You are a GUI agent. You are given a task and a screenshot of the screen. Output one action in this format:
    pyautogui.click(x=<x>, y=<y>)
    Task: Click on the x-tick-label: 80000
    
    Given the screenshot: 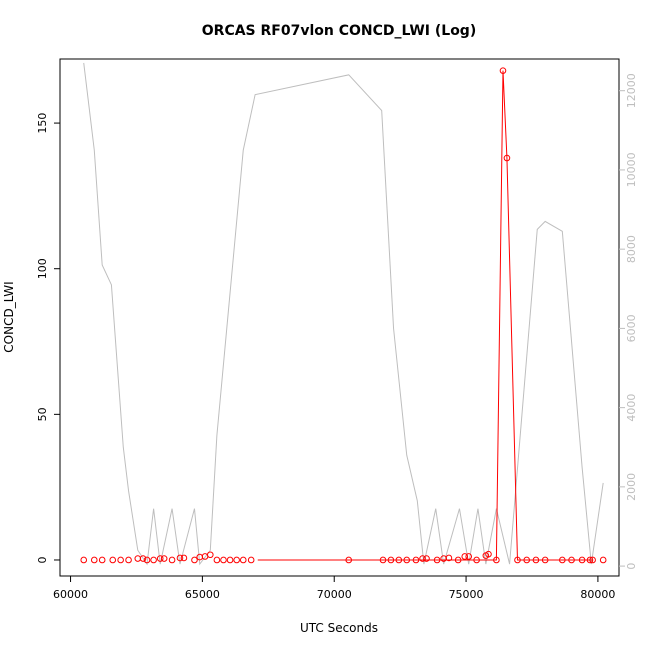 What is the action you would take?
    pyautogui.click(x=597, y=594)
    